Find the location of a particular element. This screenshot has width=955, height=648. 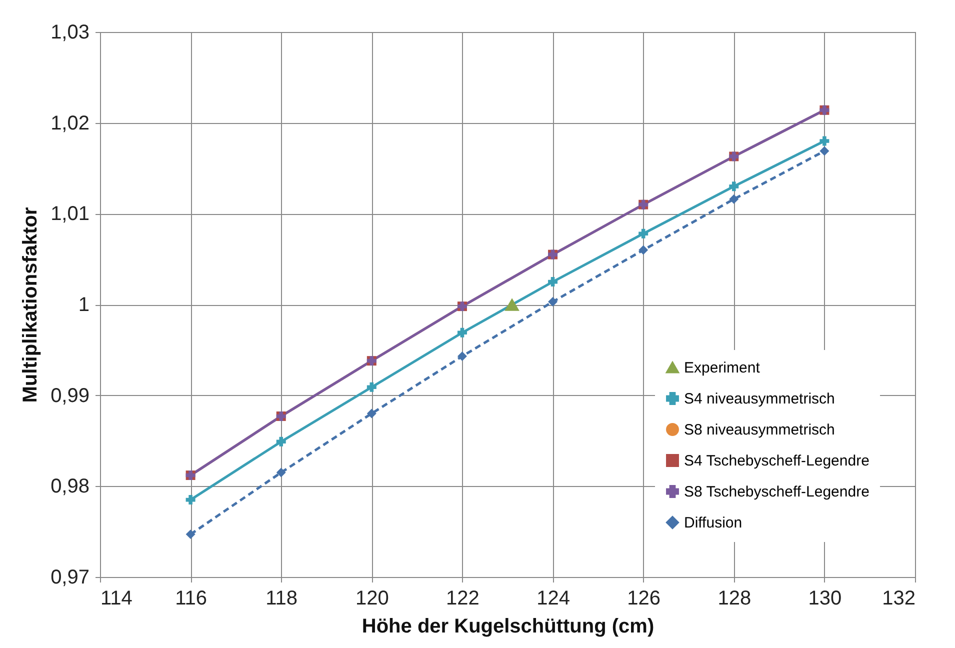

x-tick-label: 114 is located at coordinates (116, 599).